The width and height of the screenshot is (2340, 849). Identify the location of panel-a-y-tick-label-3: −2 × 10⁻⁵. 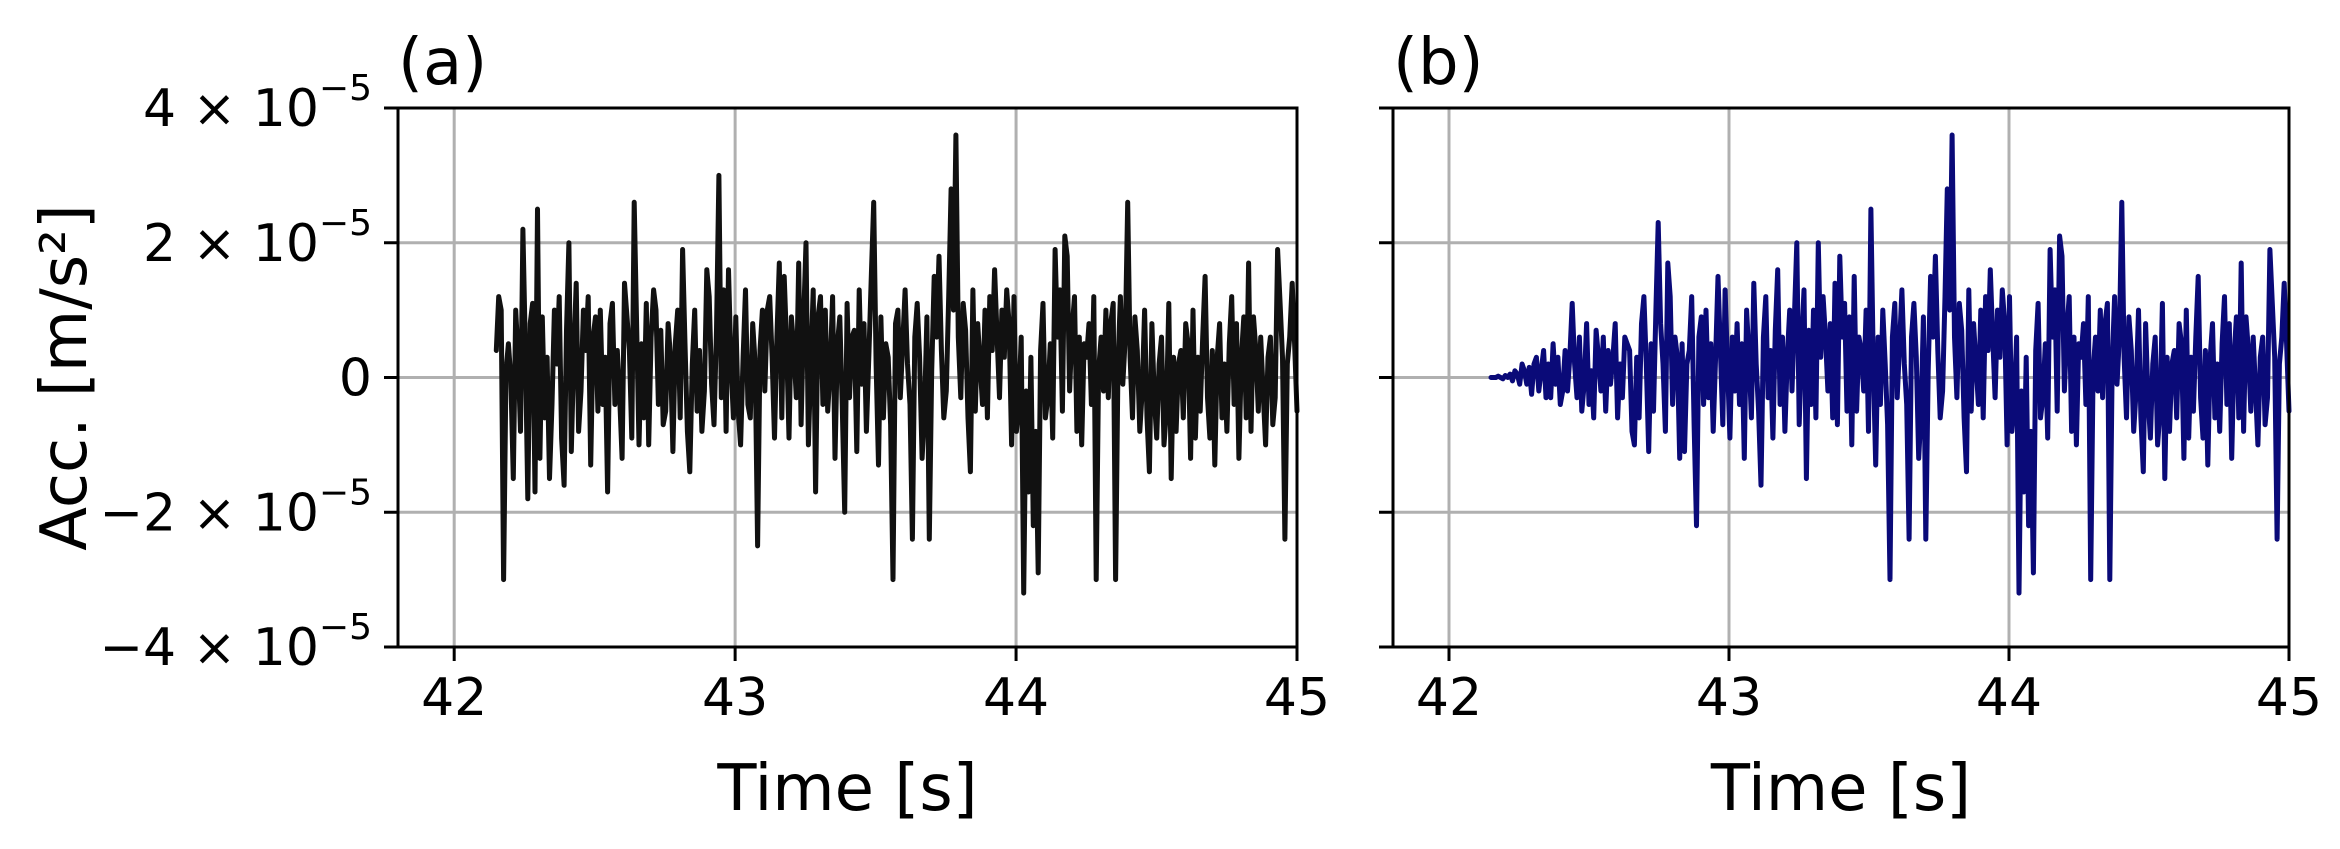
(235, 507).